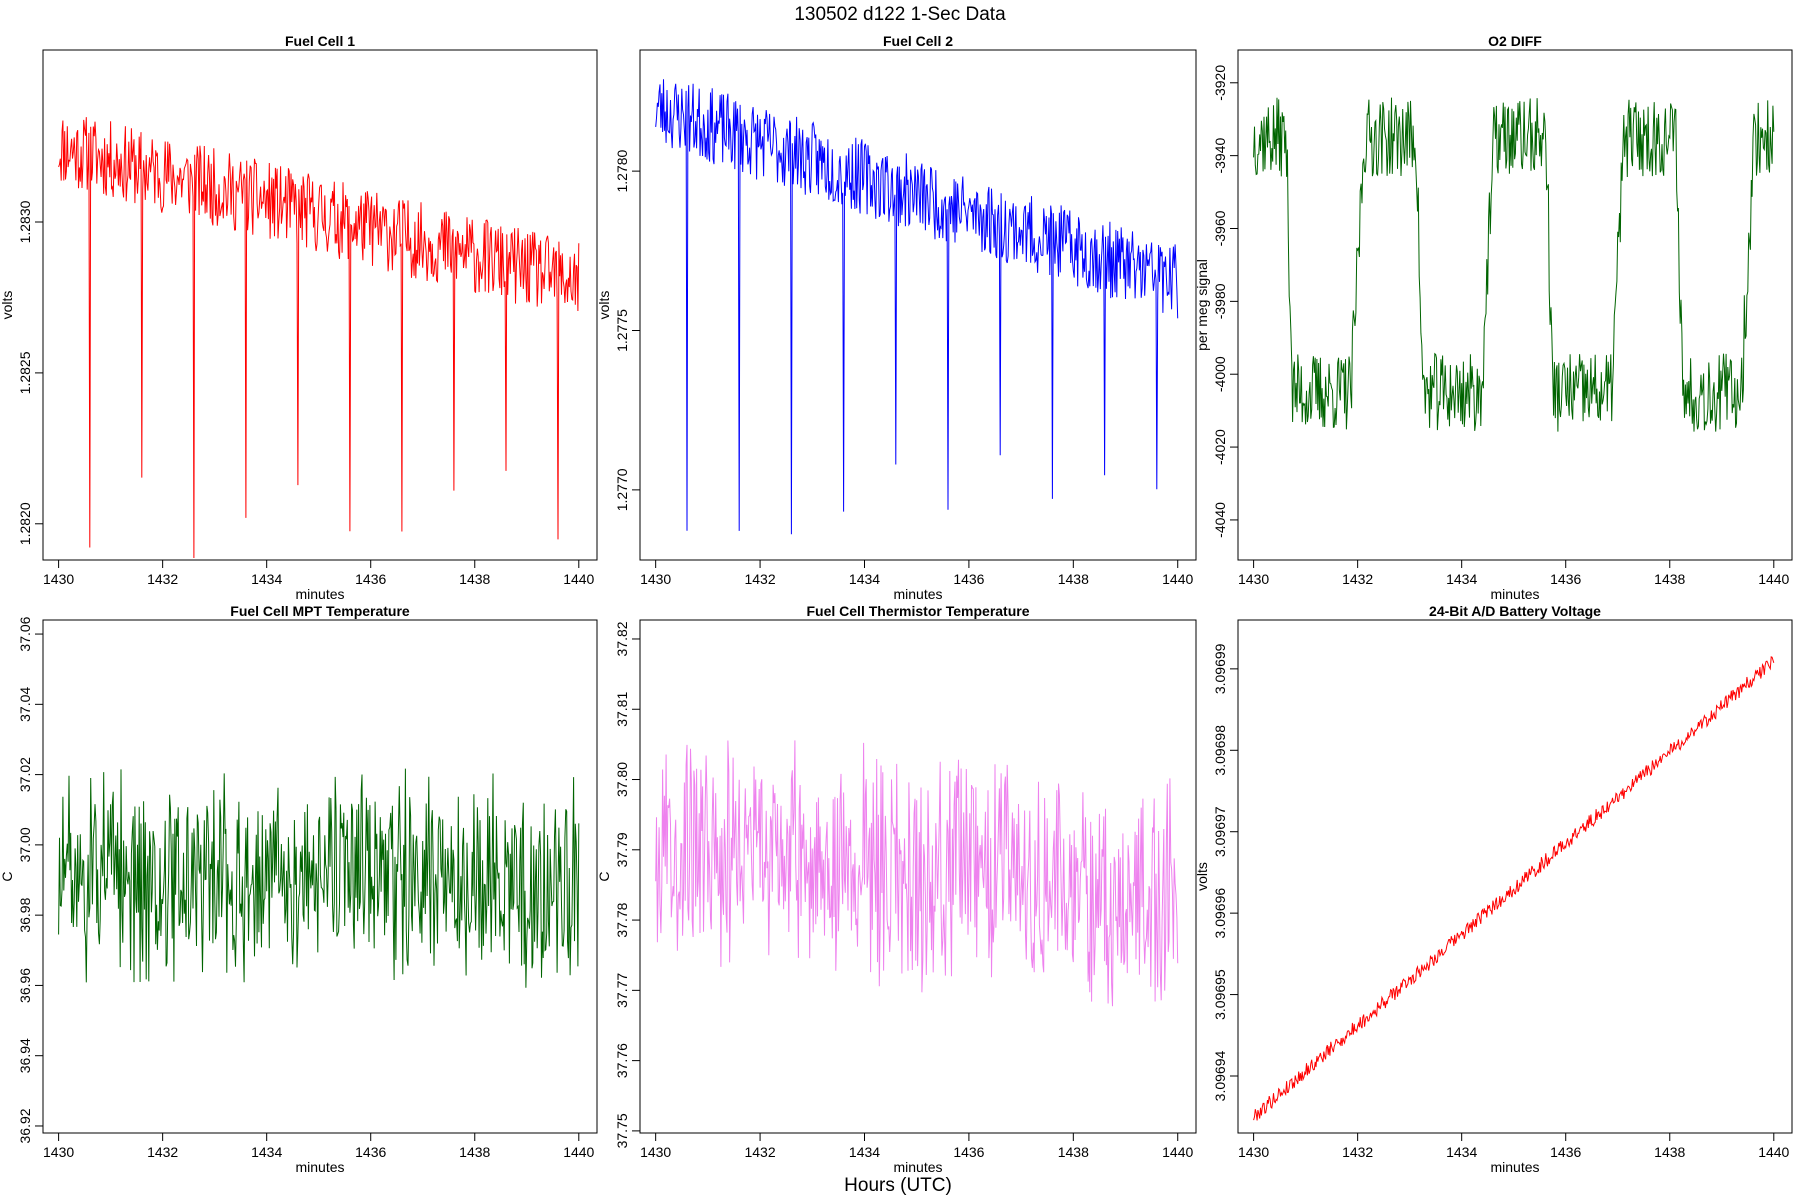  I want to click on panel-title: 24-Bit A/D Battery Voltage, so click(1515, 611).